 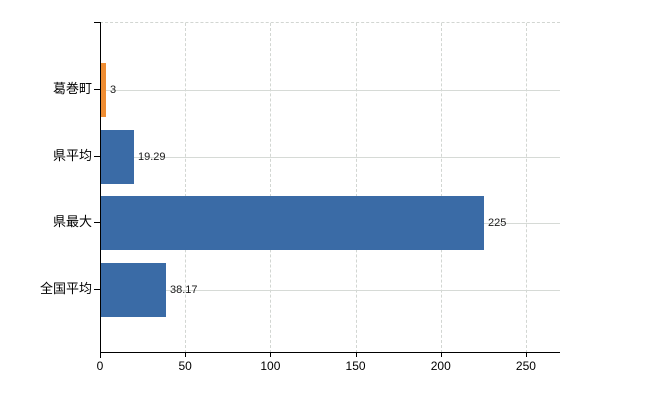 I want to click on value-label: 3, so click(x=113, y=90).